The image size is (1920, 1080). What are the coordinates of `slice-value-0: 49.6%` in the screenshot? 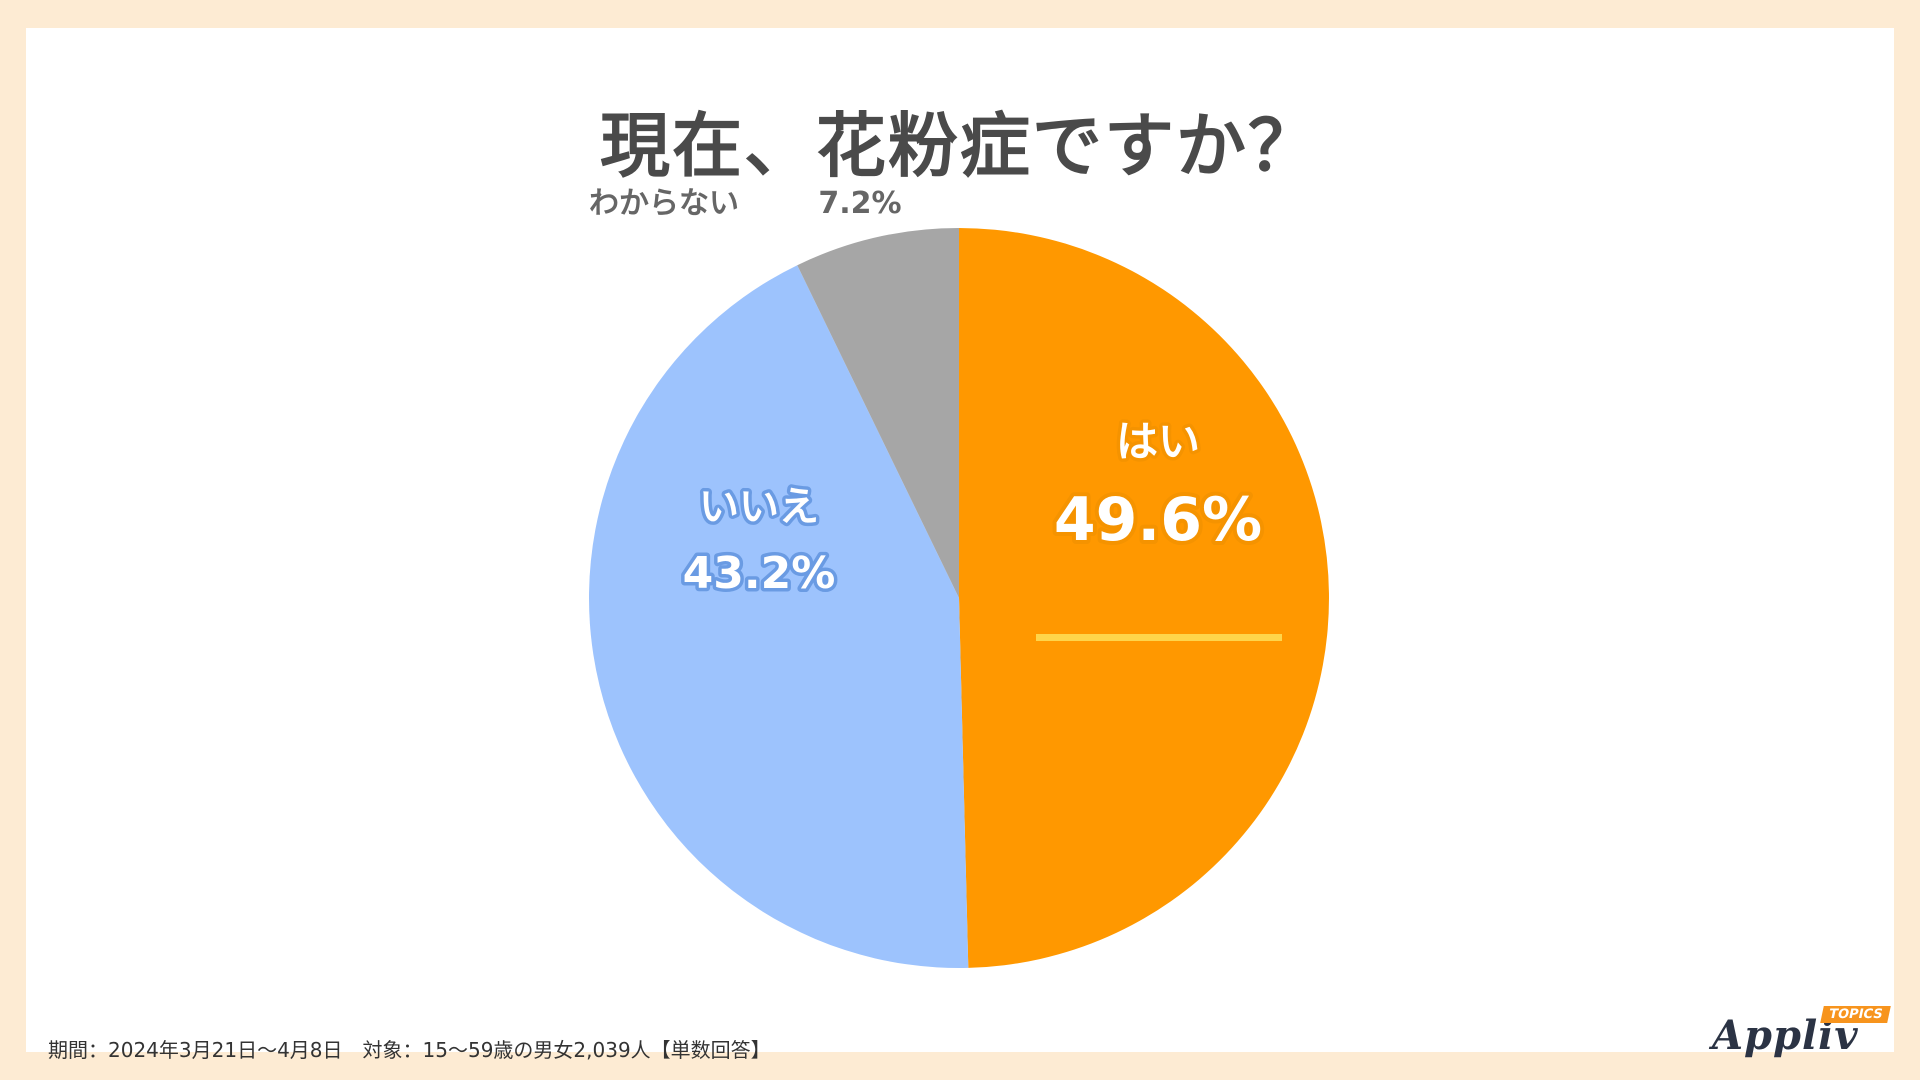 It's located at (1158, 520).